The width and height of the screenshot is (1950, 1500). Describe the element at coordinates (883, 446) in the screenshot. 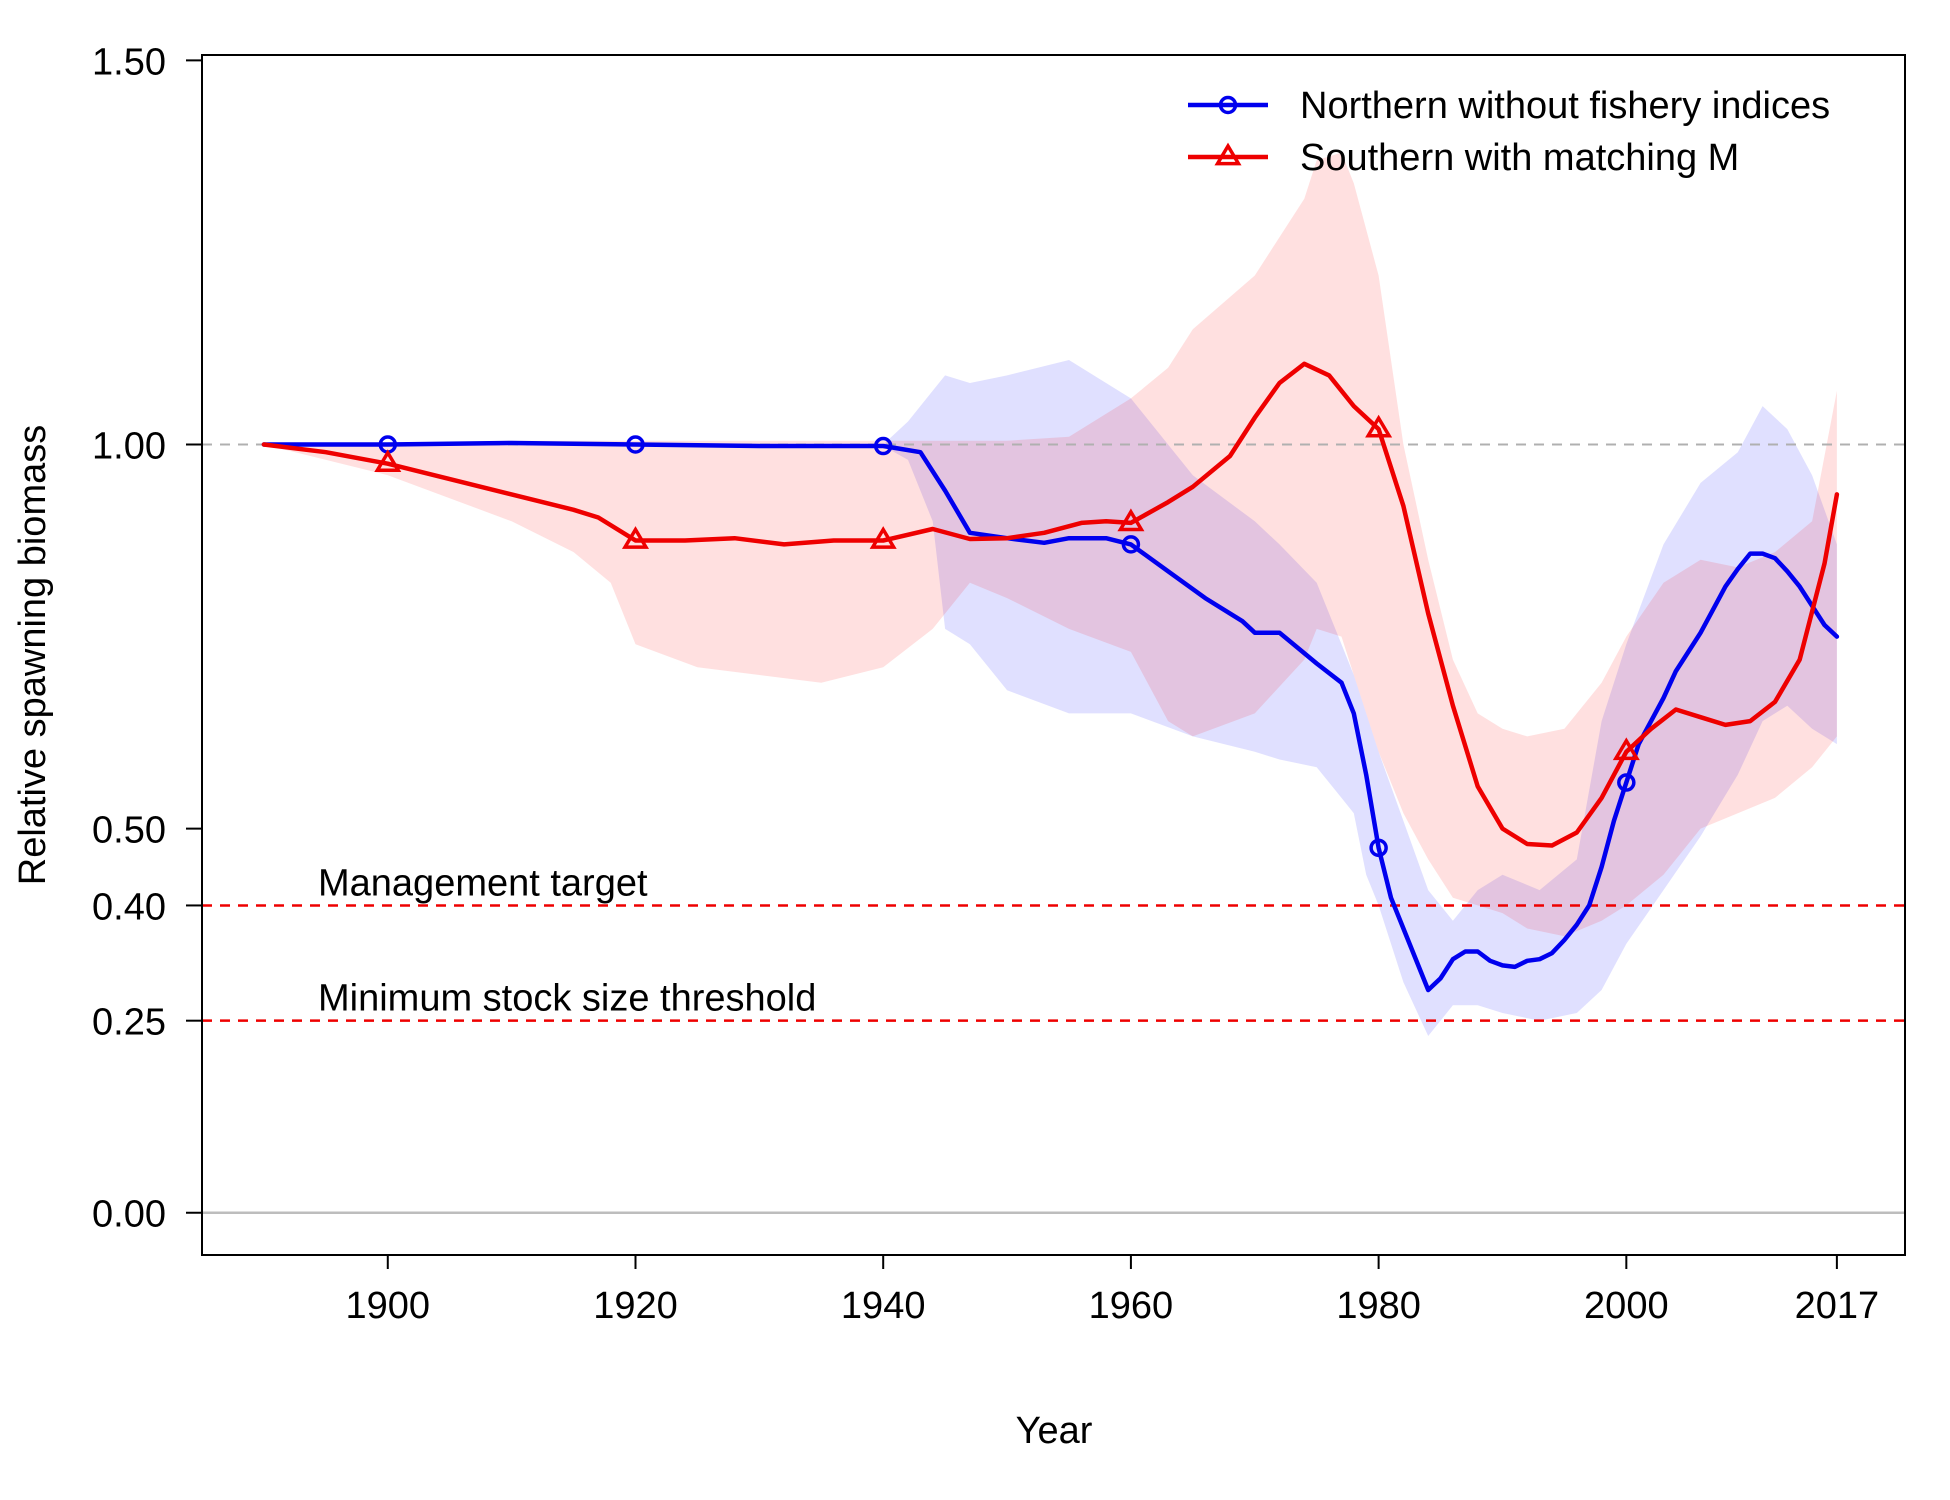

I see `marker-northern-without-fishery-indices-1940` at that location.